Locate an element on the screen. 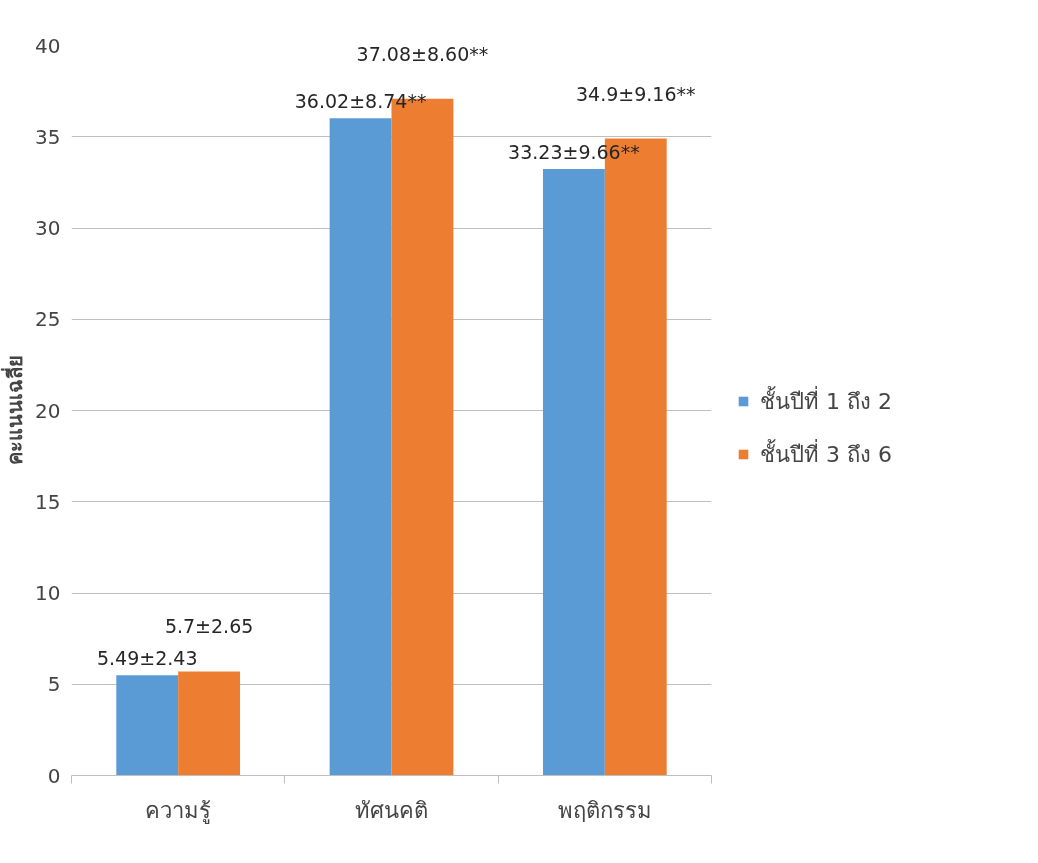 The image size is (1038, 863). y-tick-label: 5 is located at coordinates (54, 684).